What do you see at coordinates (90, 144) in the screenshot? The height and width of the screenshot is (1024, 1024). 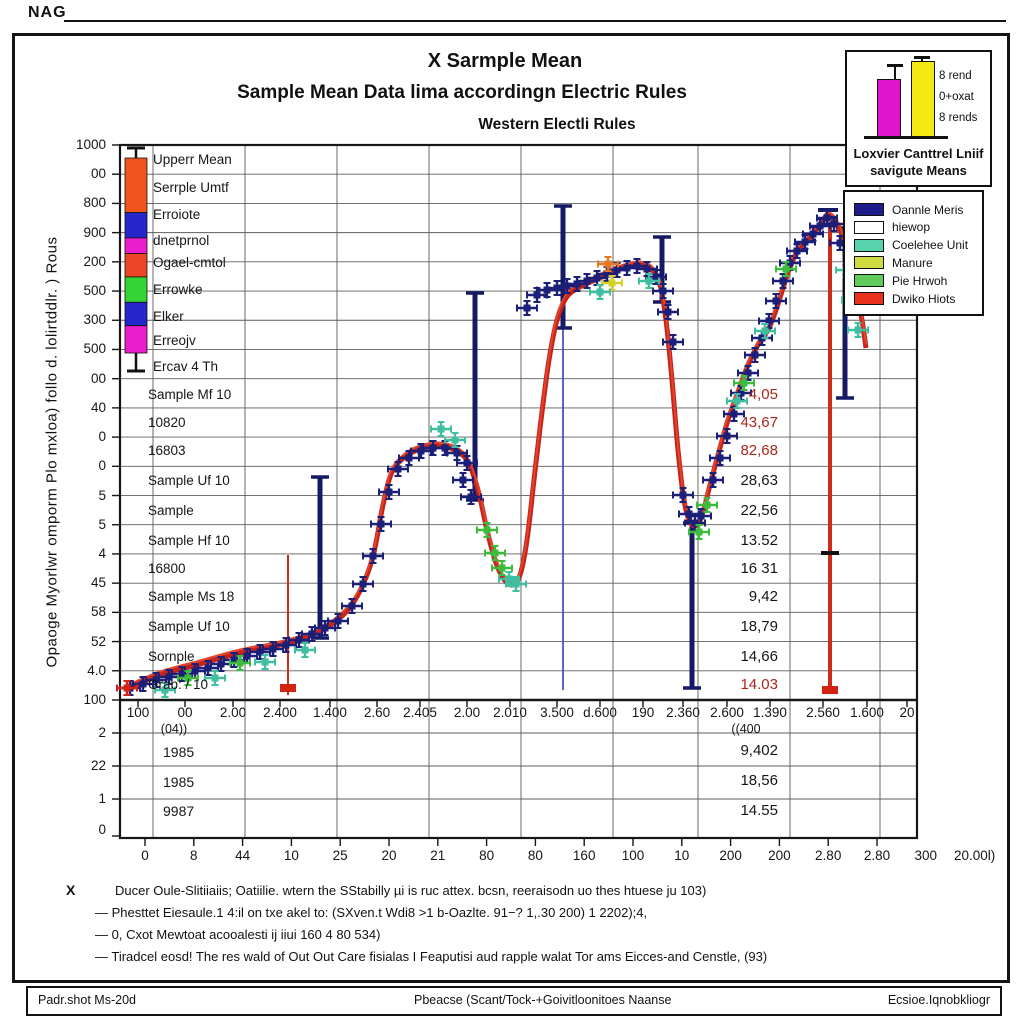 I see `y-tick-label: 1000` at bounding box center [90, 144].